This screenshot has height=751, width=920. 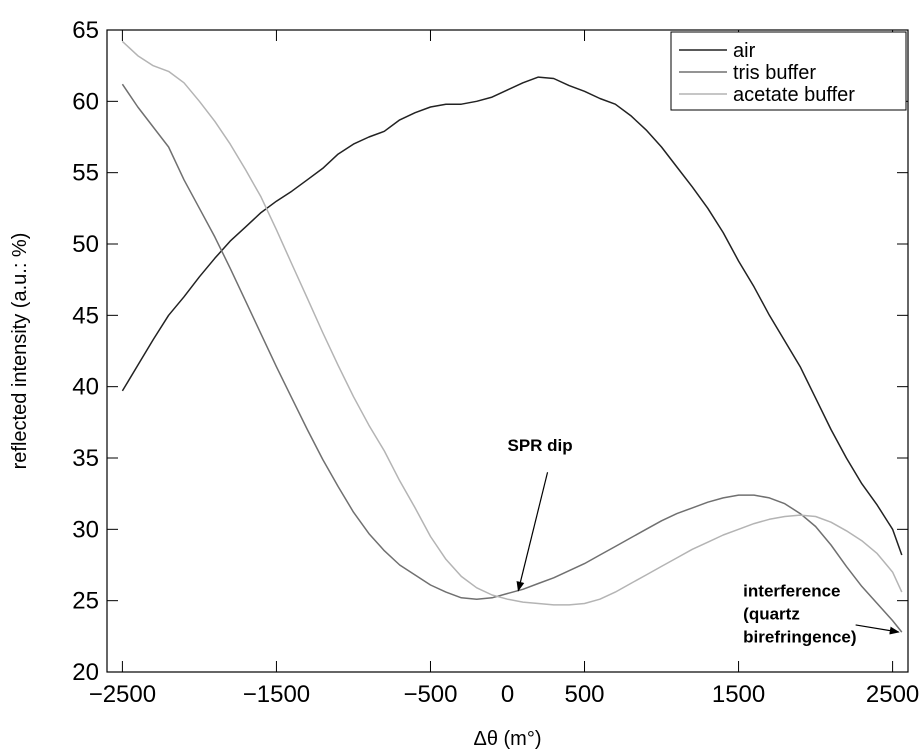 I want to click on annotation-arrow-interference, so click(x=877, y=629).